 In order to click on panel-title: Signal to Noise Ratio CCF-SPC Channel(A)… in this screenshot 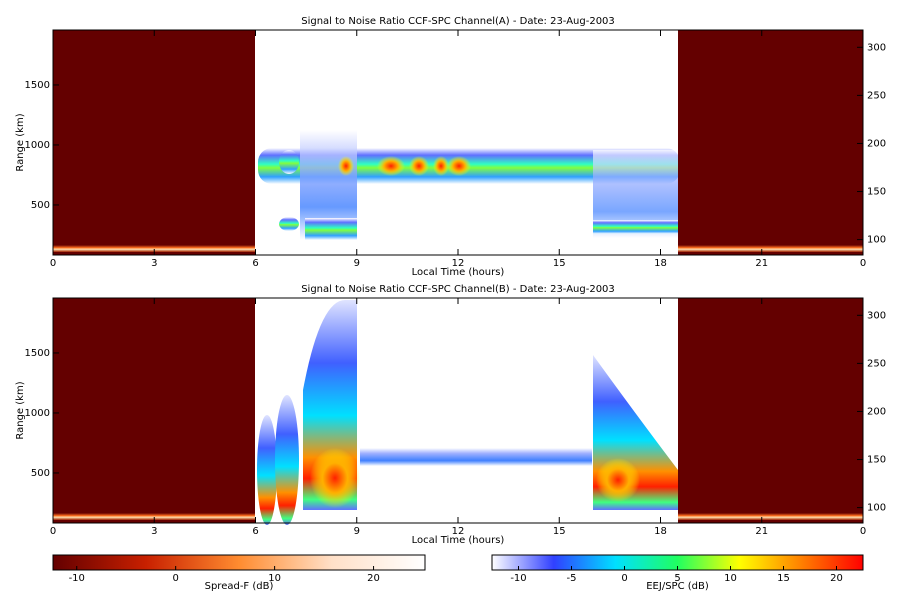, I will do `click(458, 21)`.